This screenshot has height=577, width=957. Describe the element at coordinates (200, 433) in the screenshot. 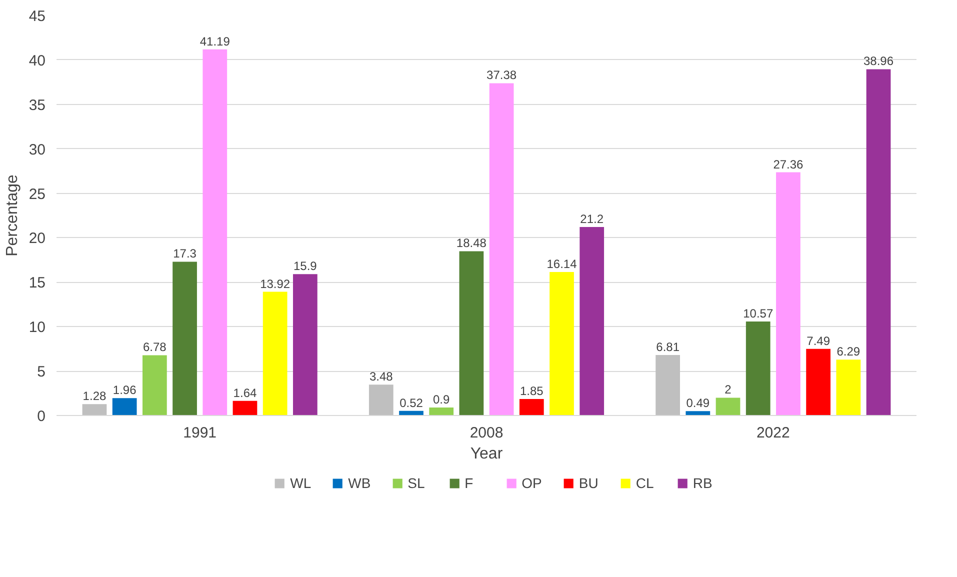

I see `x-tick-label: 1991` at that location.